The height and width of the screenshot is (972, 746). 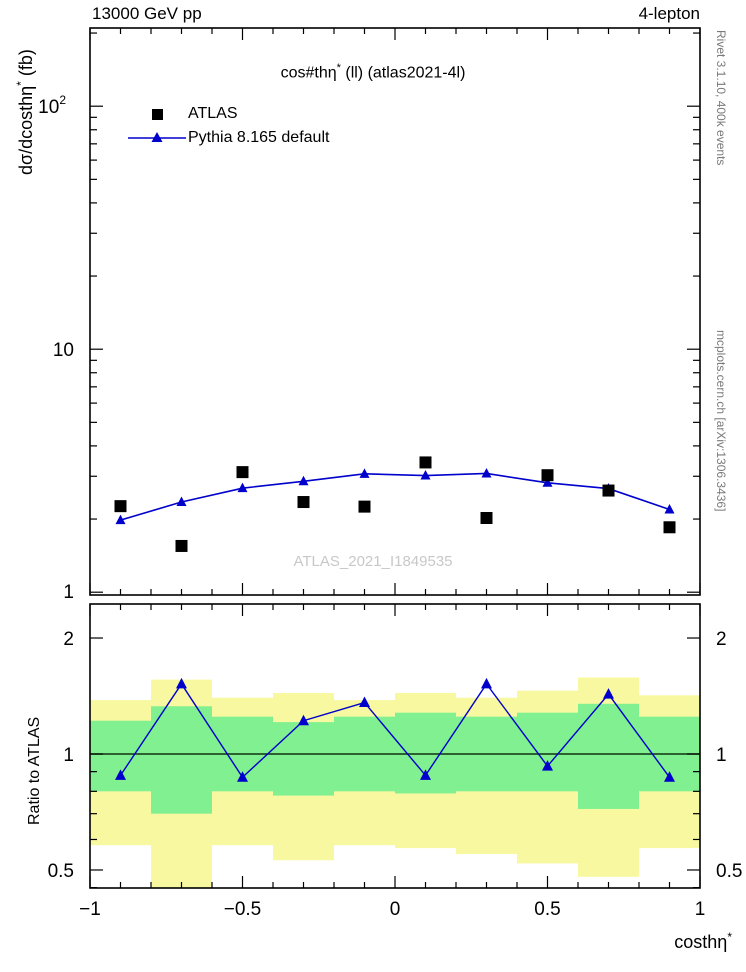 What do you see at coordinates (26, 63) in the screenshot?
I see `y-axis-label-unit: (fb)` at bounding box center [26, 63].